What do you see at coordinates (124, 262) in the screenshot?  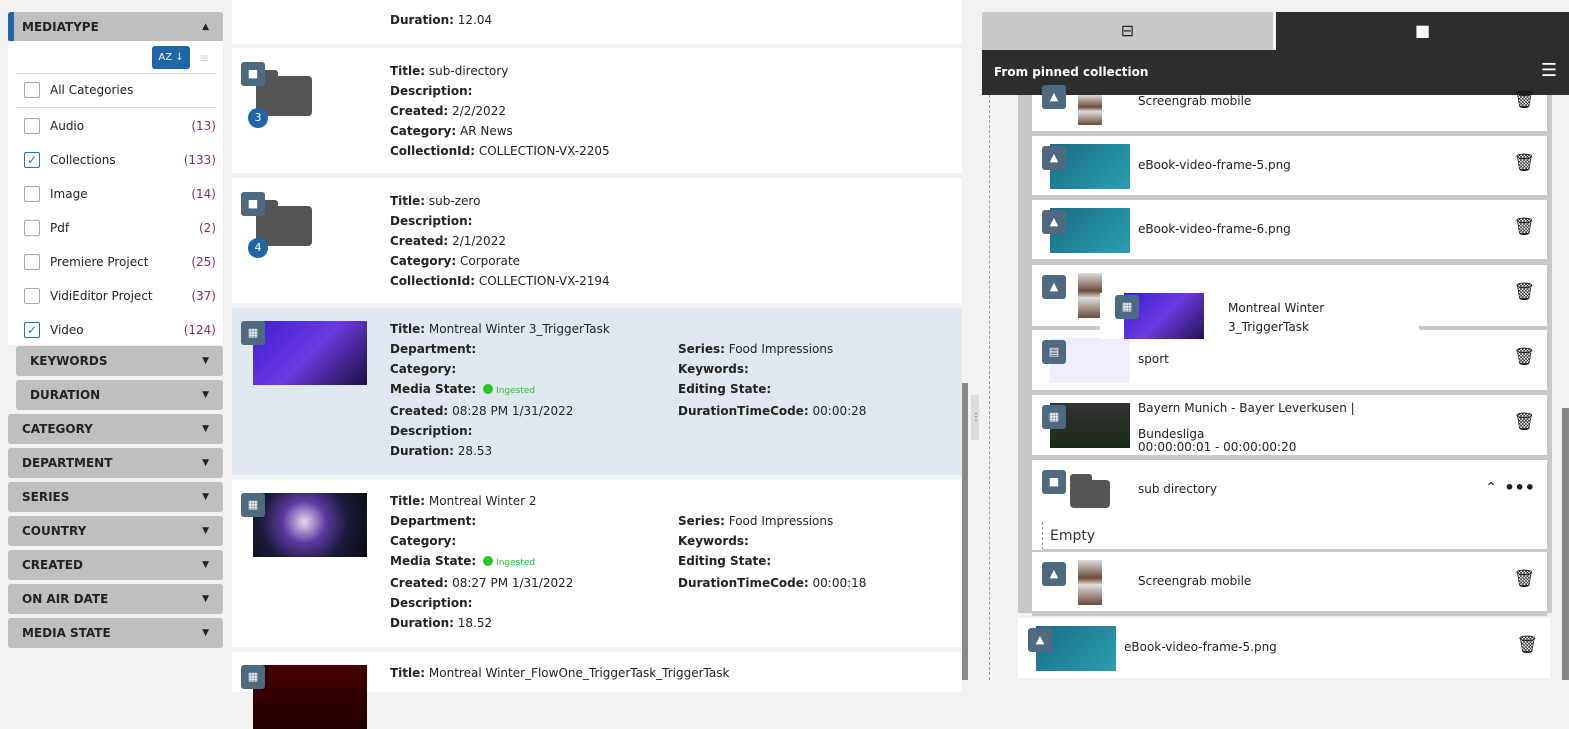 I see `filter-option: Premiere Project (25)` at bounding box center [124, 262].